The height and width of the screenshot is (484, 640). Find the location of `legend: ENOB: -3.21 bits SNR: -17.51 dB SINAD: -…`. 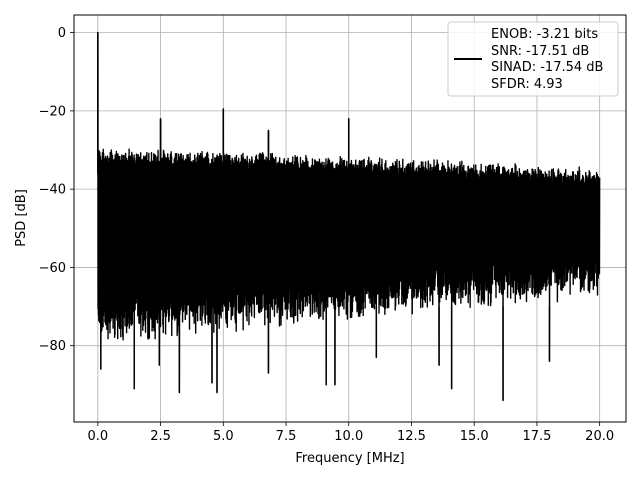

legend: ENOB: -3.21 bits SNR: -17.51 dB SINAD: -… is located at coordinates (533, 59).